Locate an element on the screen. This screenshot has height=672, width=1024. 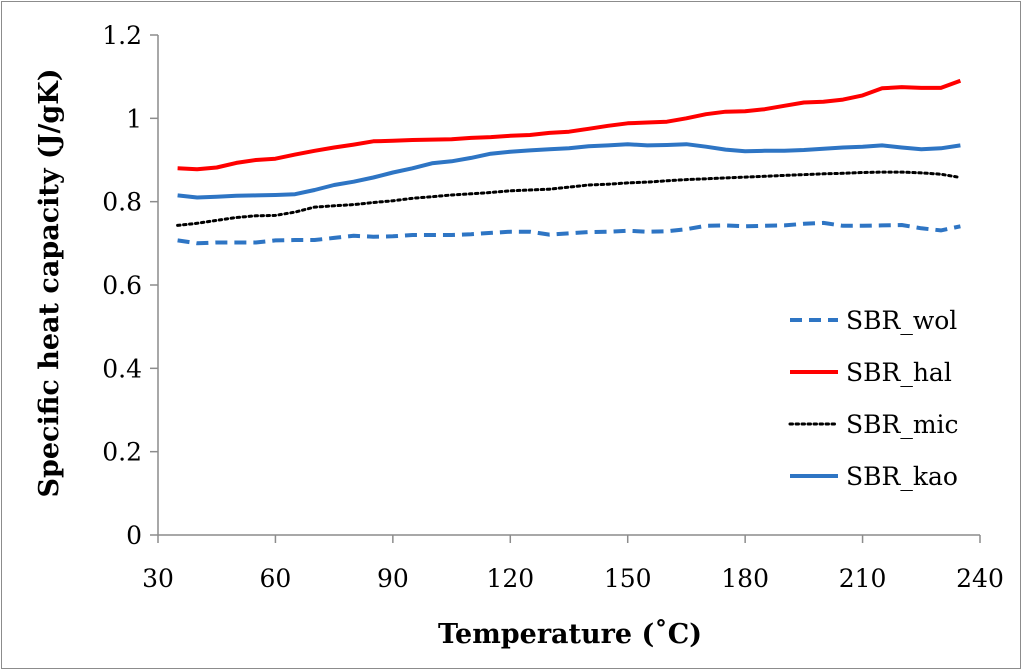
x-tick-label: 90 is located at coordinates (393, 578).